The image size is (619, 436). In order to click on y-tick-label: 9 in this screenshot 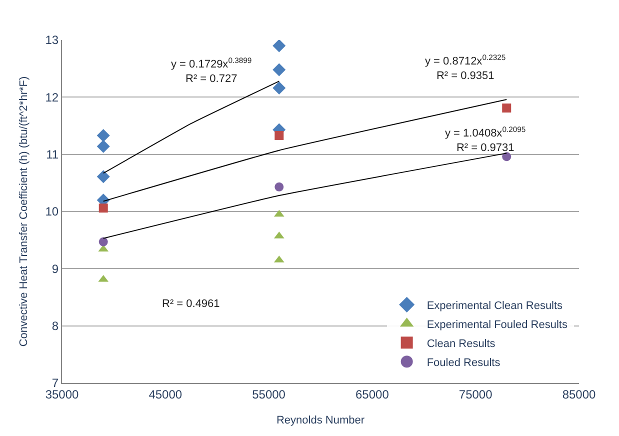, I will do `click(55, 269)`.